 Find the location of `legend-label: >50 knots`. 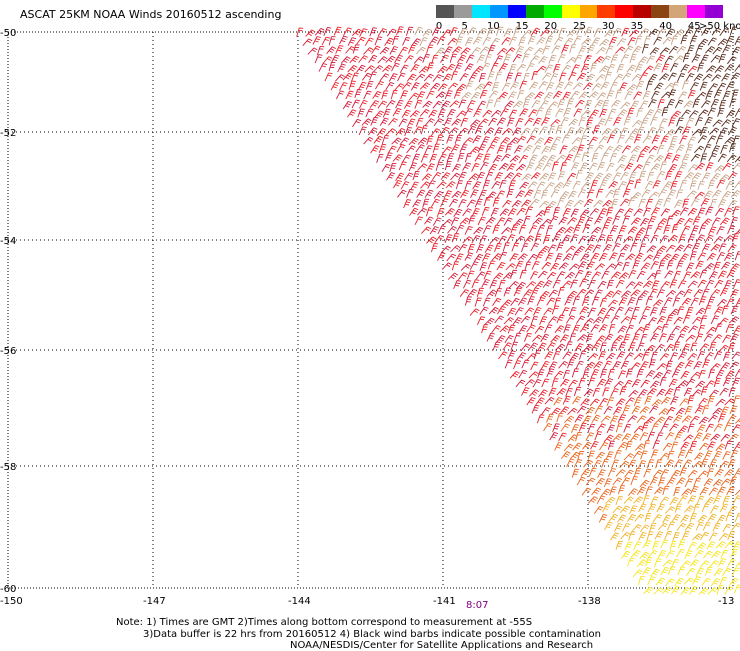

legend-label: >50 knots is located at coordinates (719, 26).